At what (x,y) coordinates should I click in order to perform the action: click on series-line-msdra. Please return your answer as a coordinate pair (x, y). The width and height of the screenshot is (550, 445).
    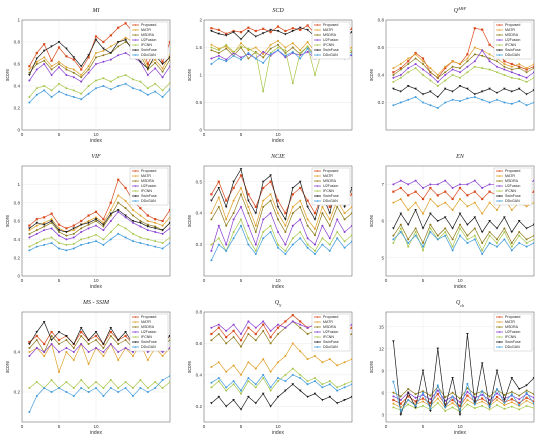
    Looking at the image, I should click on (99, 219).